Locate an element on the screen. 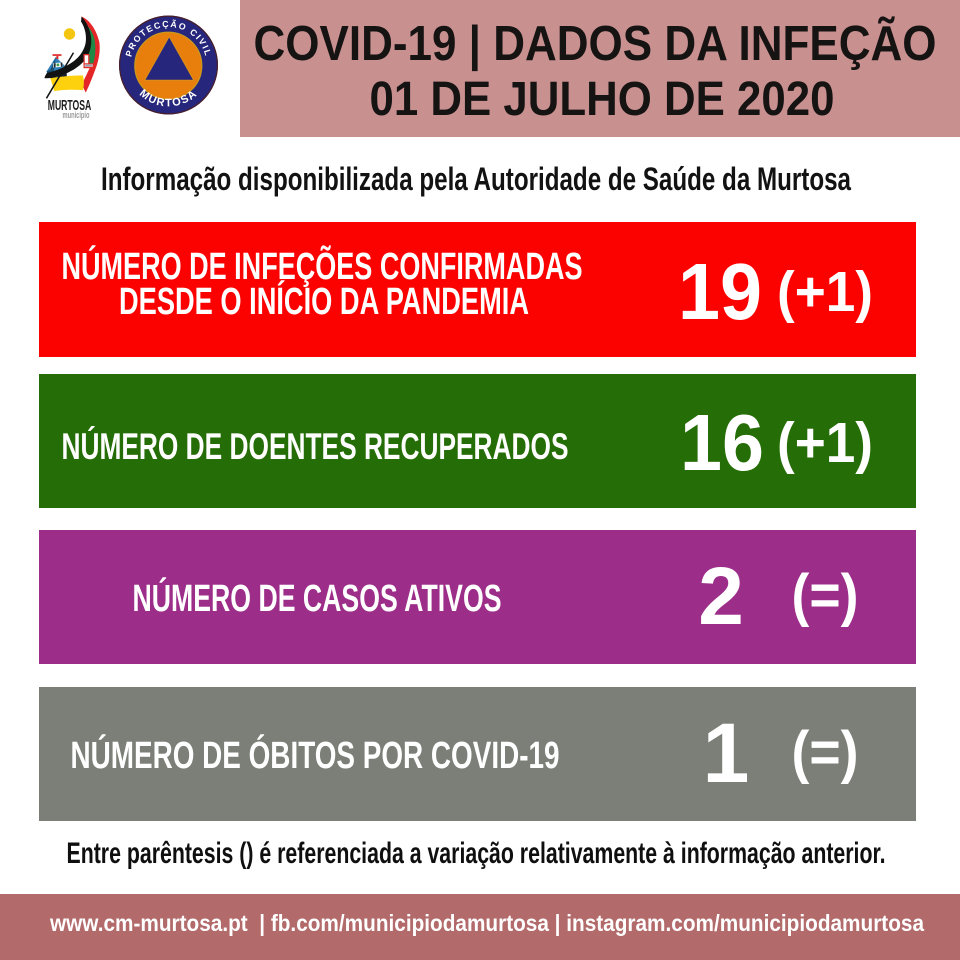 The width and height of the screenshot is (960, 960). svg-text: NÚMERO DE CASOS ATIVOS is located at coordinates (317, 598).